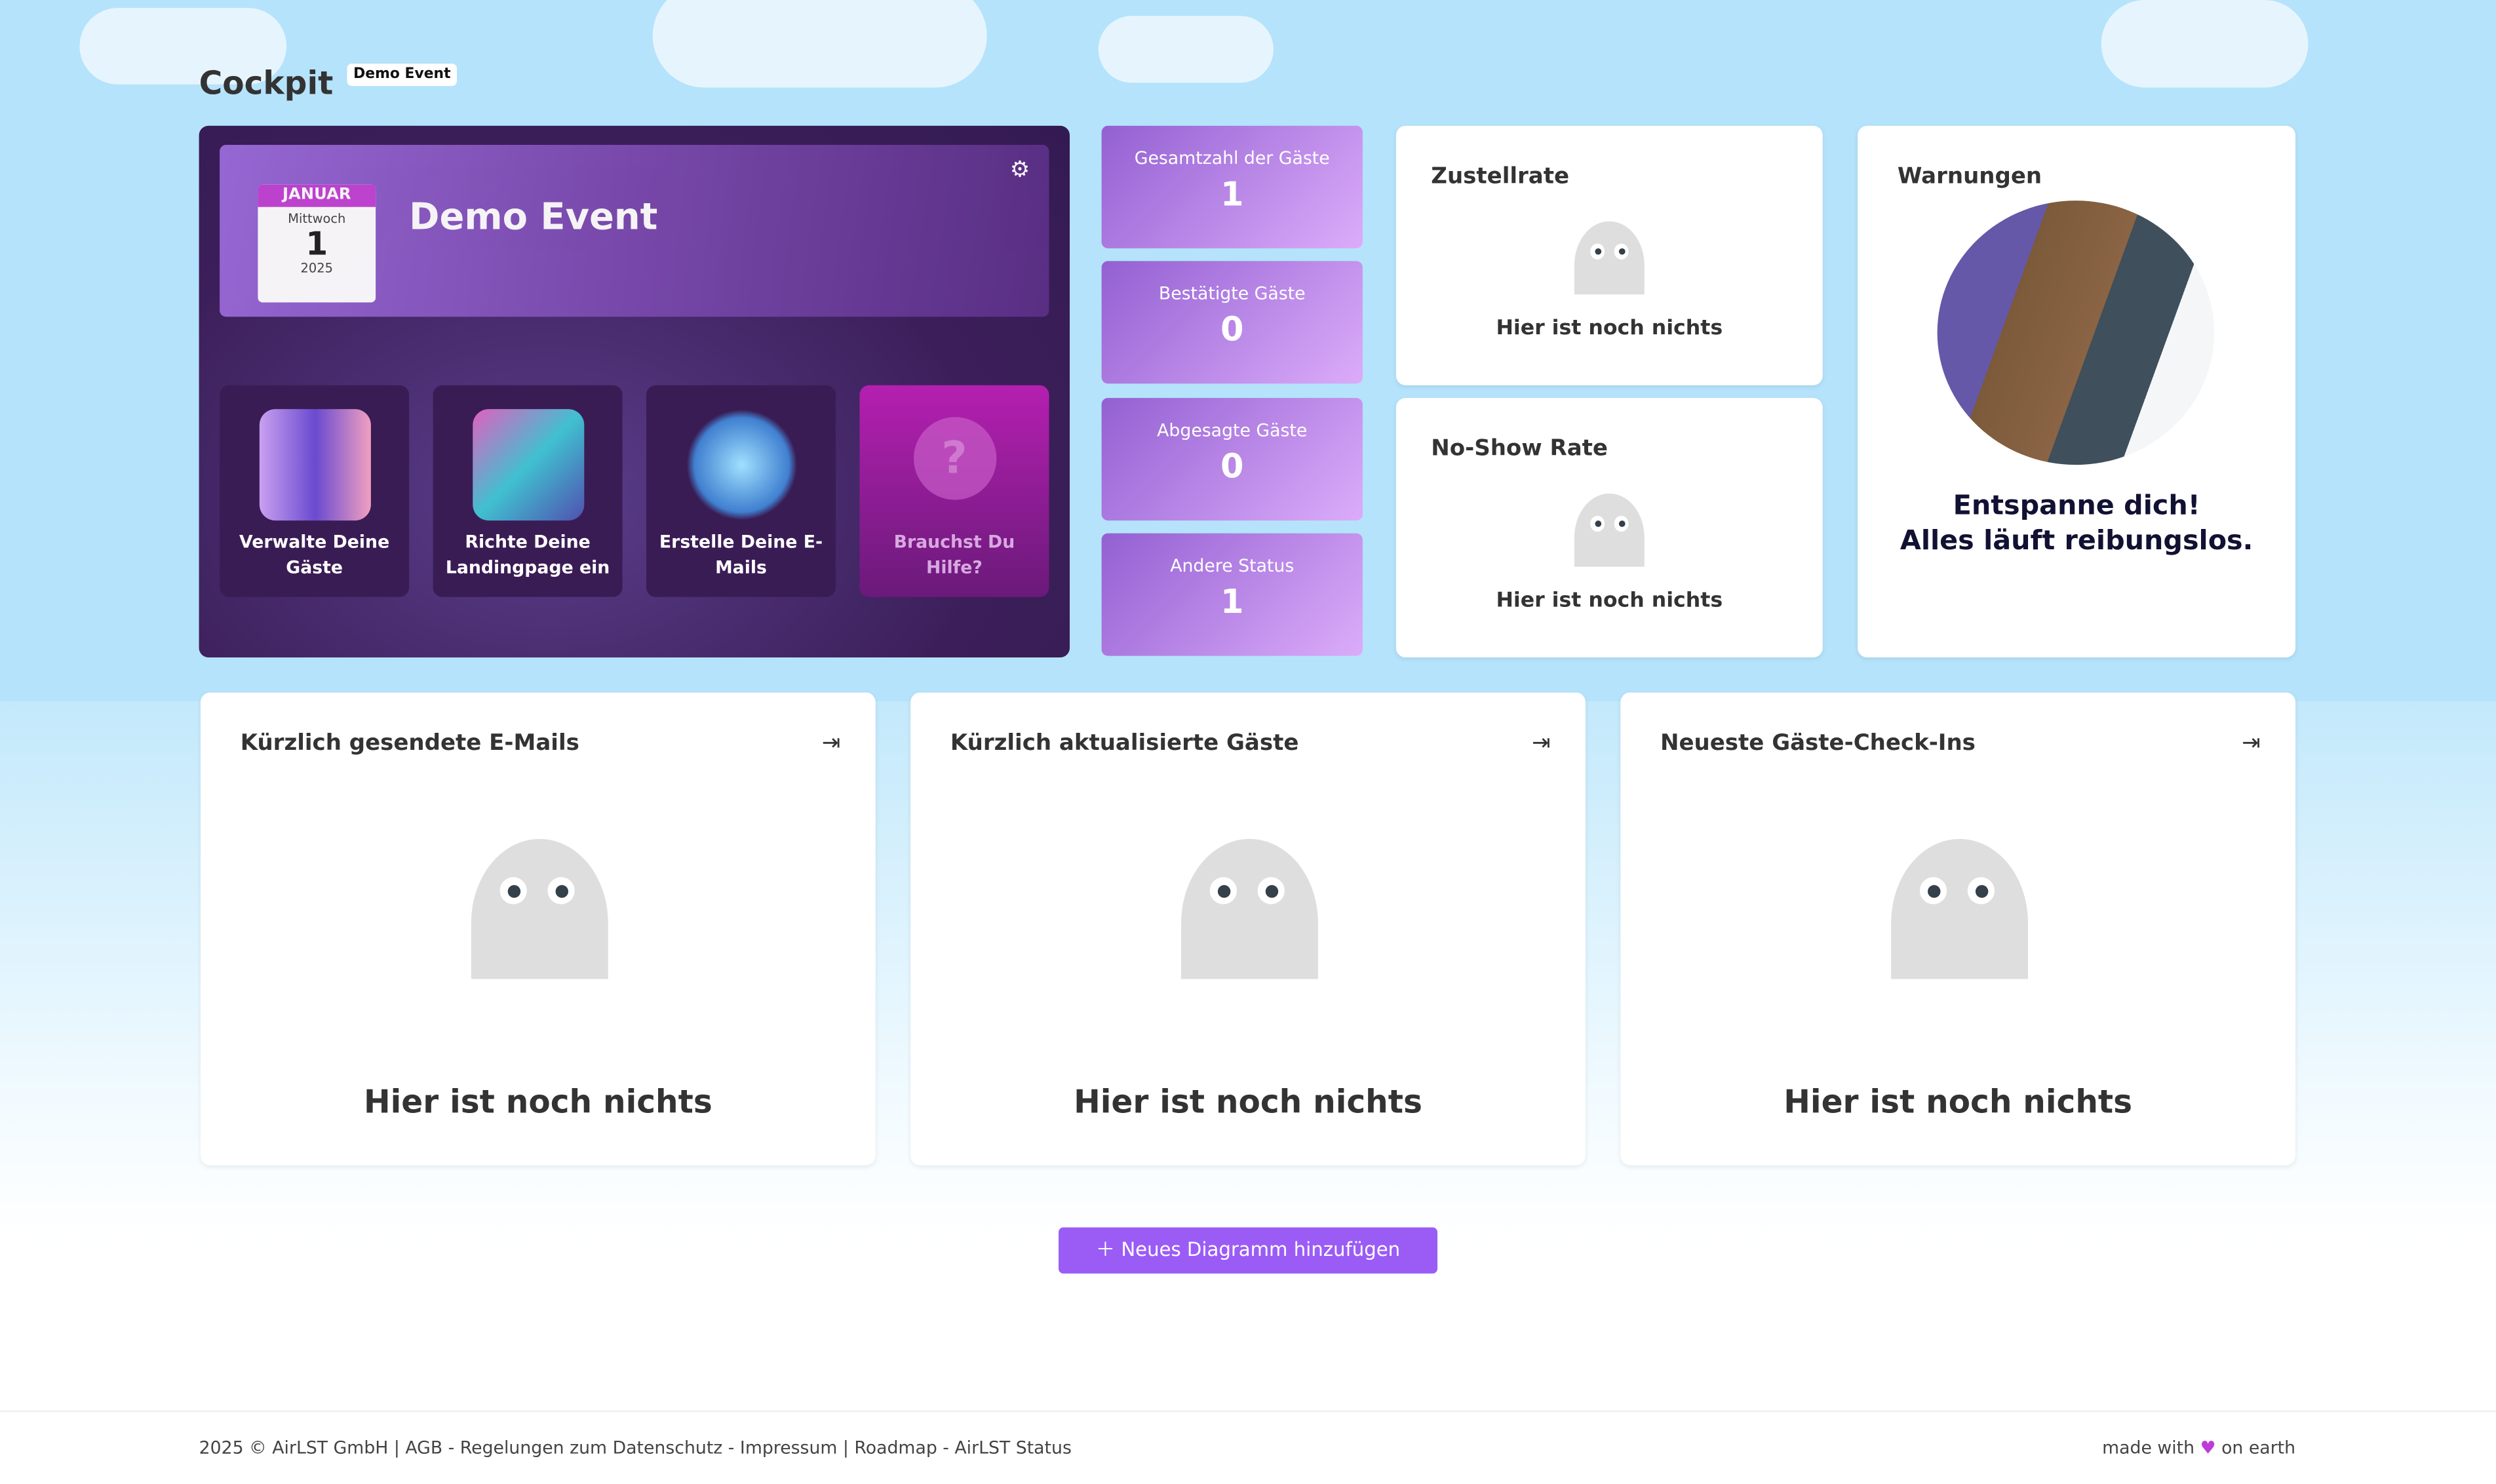 The width and height of the screenshot is (2496, 1484). I want to click on on-earth-text: on earth, so click(2258, 1447).